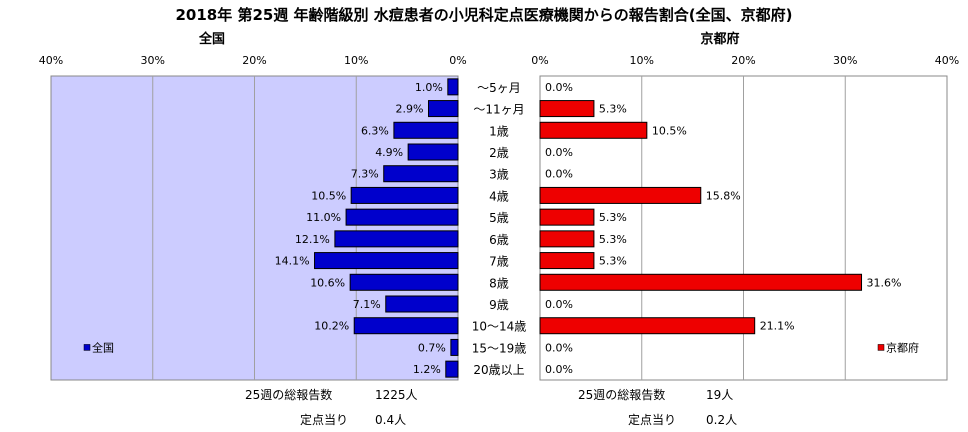 Image resolution: width=968 pixels, height=432 pixels. What do you see at coordinates (499, 348) in the screenshot?
I see `category-label: 15～19歳` at bounding box center [499, 348].